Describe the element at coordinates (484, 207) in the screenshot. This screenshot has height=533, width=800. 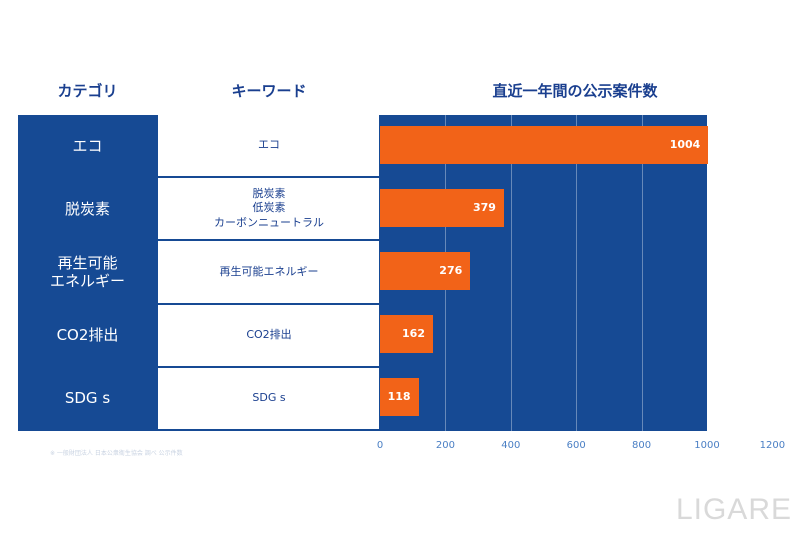
I see `bar-value-label: 379` at that location.